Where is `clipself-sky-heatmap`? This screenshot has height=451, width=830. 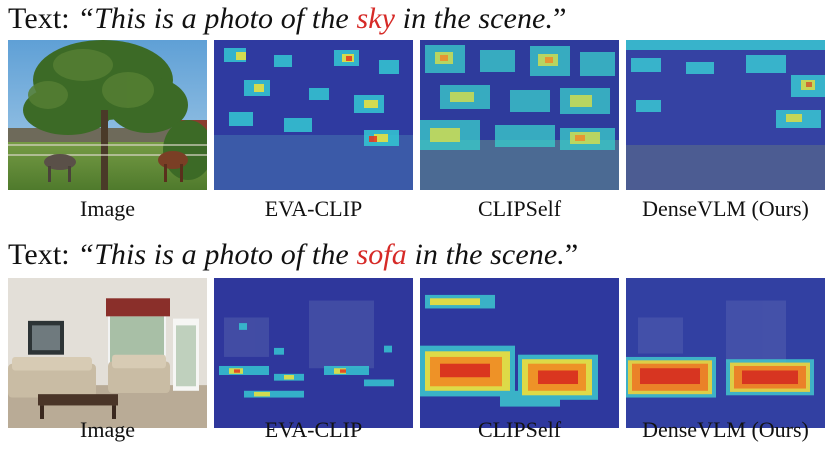 clipself-sky-heatmap is located at coordinates (519, 115).